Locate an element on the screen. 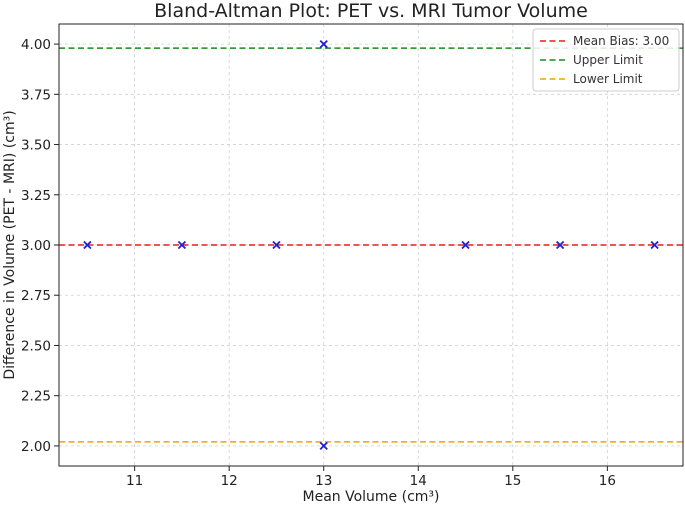 The width and height of the screenshot is (685, 505). legend-label-1: Mean Bias: 3.00 is located at coordinates (621, 41).